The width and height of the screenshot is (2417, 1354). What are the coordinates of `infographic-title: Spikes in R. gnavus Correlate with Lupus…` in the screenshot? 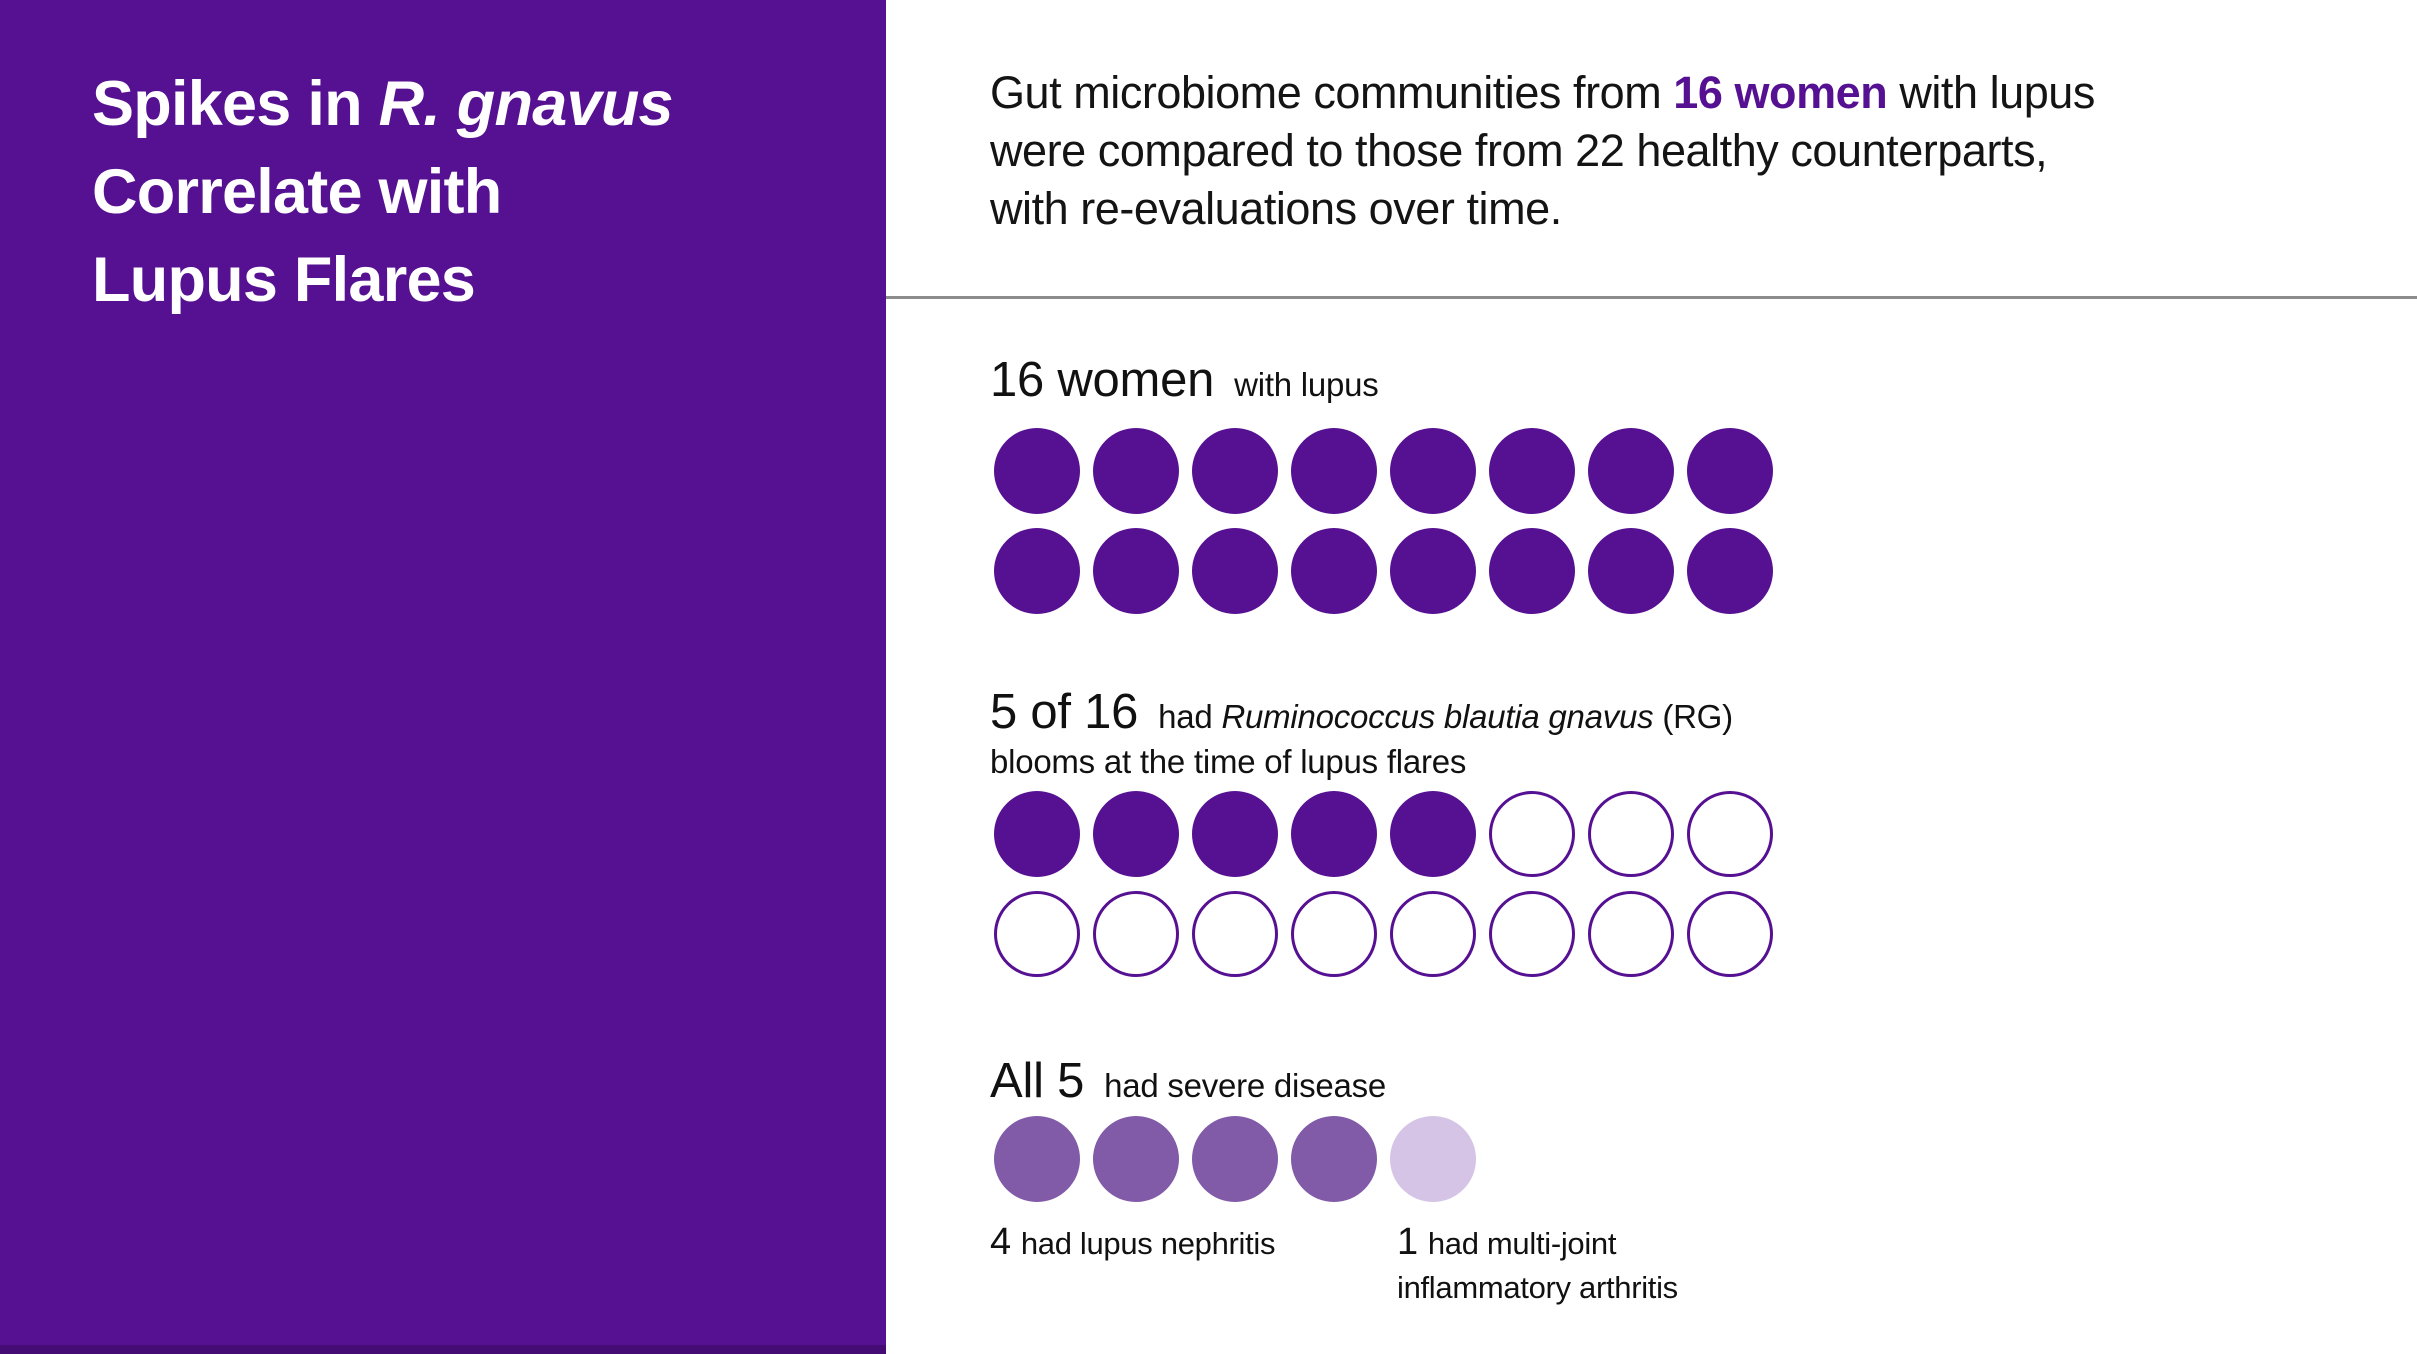 It's located at (383, 192).